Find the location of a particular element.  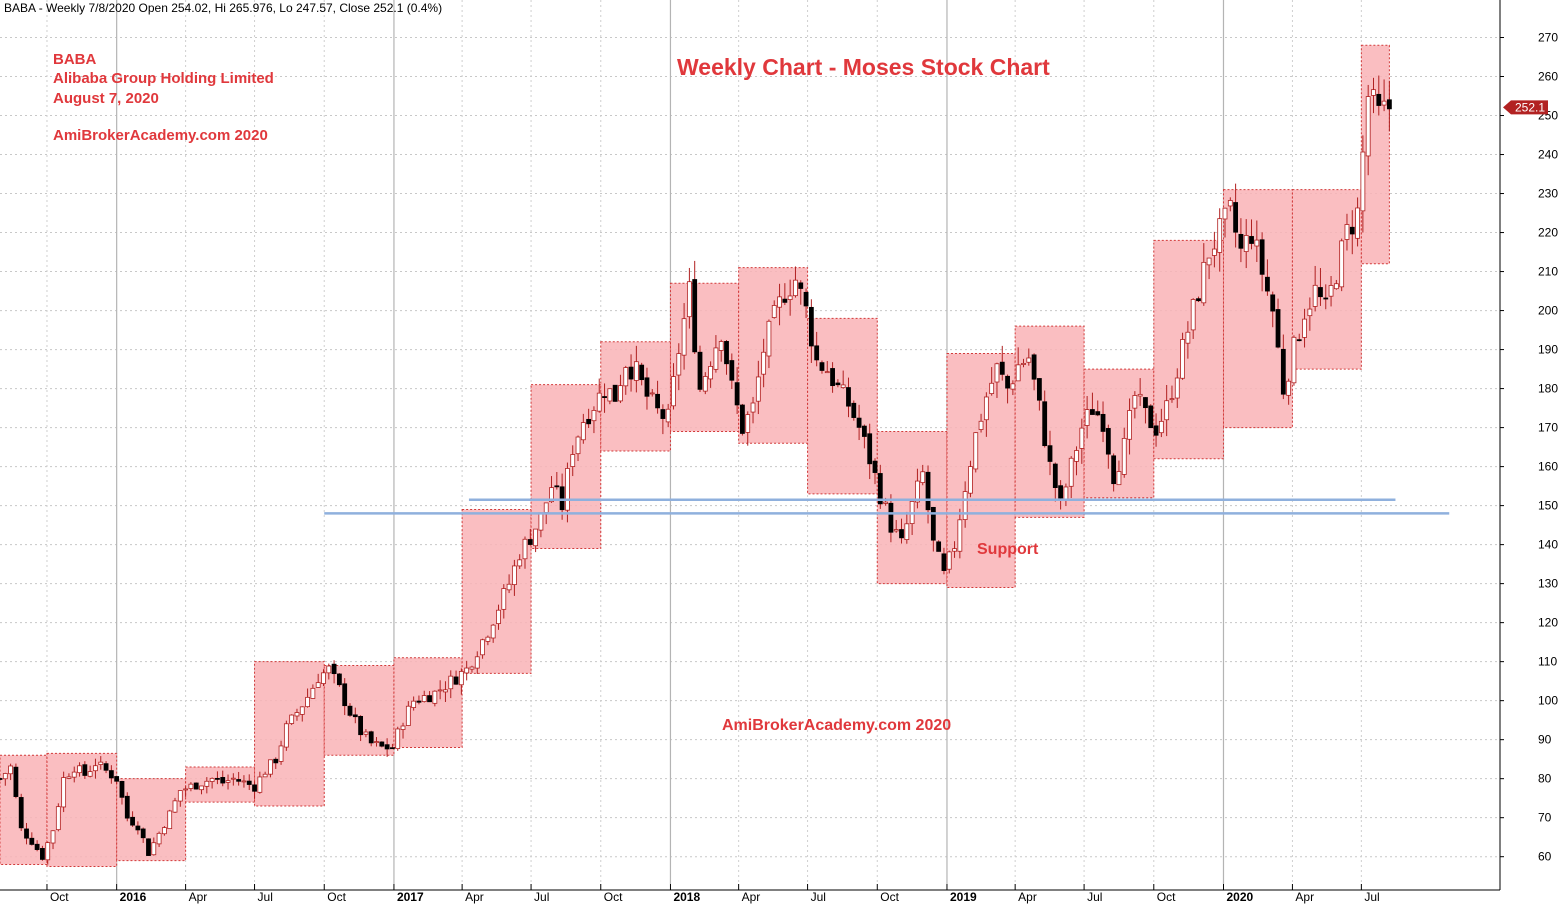

y-tick-label: 100 is located at coordinates (1548, 701).